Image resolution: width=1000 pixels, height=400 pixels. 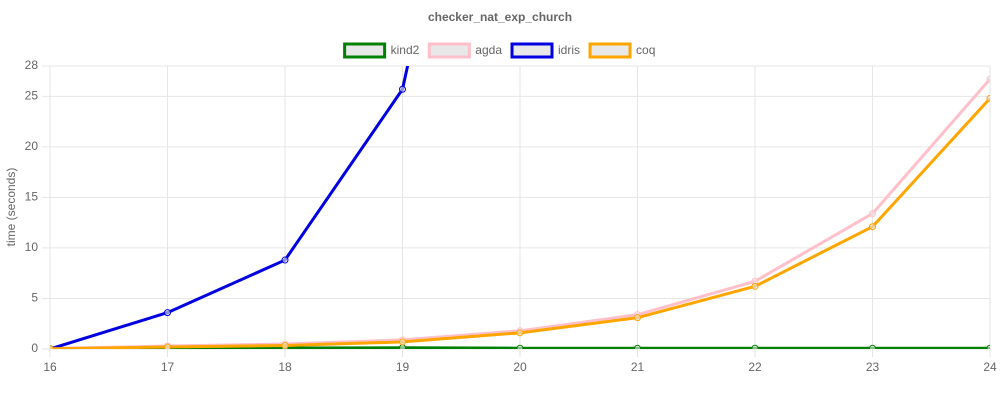 What do you see at coordinates (645, 50) in the screenshot?
I see `legend-label: coq` at bounding box center [645, 50].